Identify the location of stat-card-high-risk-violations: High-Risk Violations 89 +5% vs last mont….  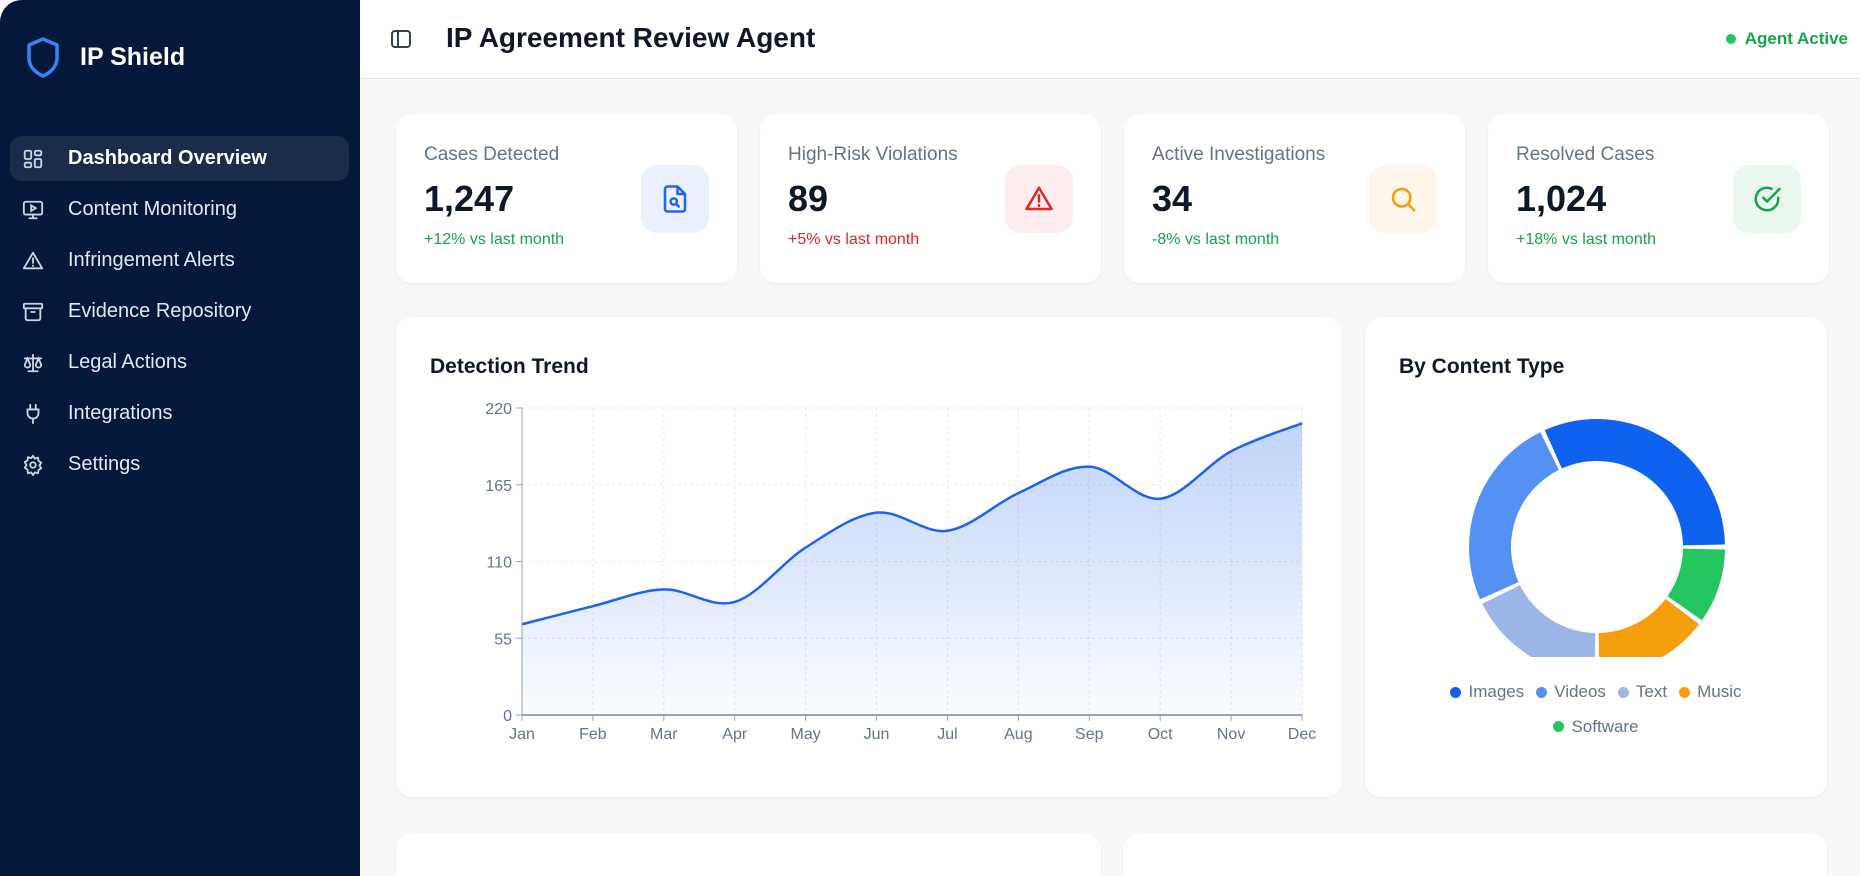
(930, 198).